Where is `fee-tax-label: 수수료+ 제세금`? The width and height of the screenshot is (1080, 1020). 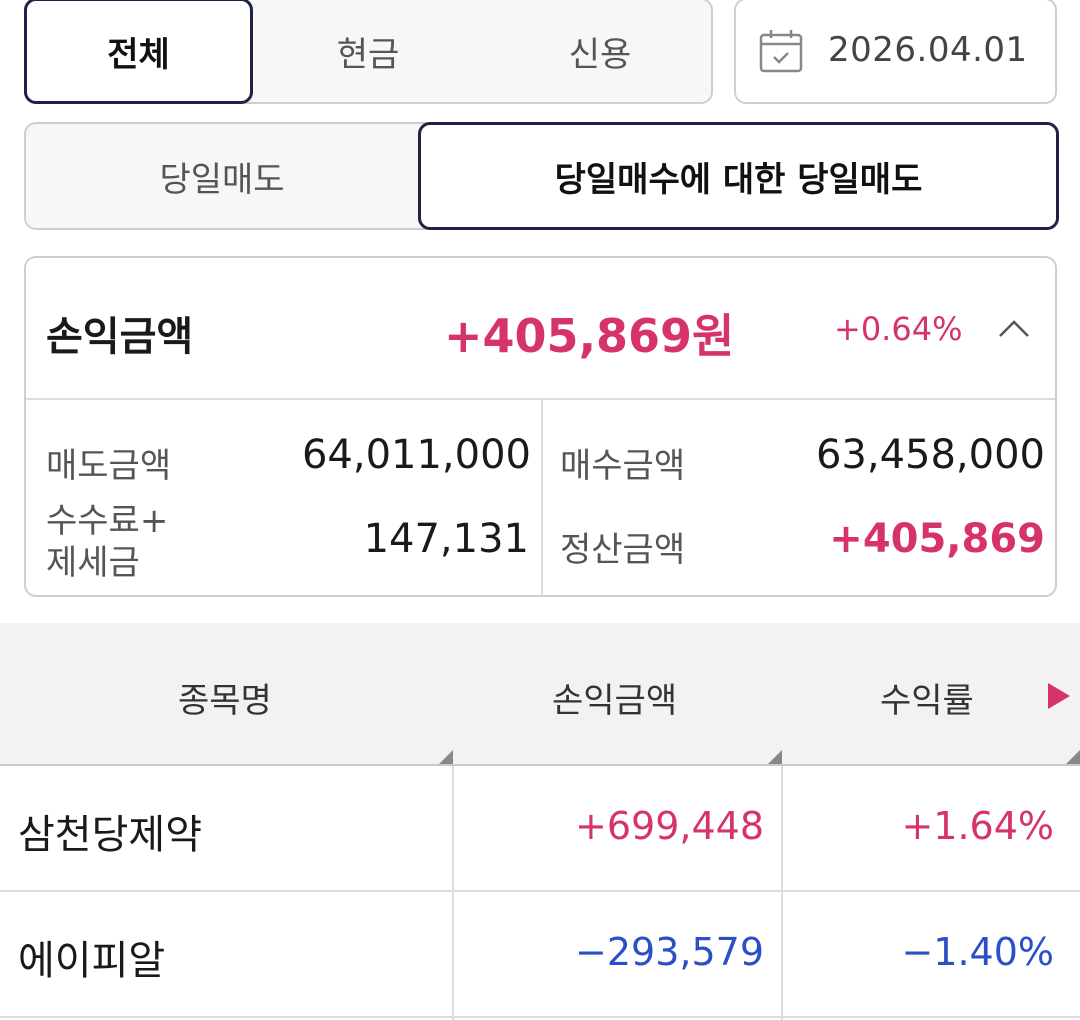
fee-tax-label: 수수료+ 제세금 is located at coordinates (107, 542).